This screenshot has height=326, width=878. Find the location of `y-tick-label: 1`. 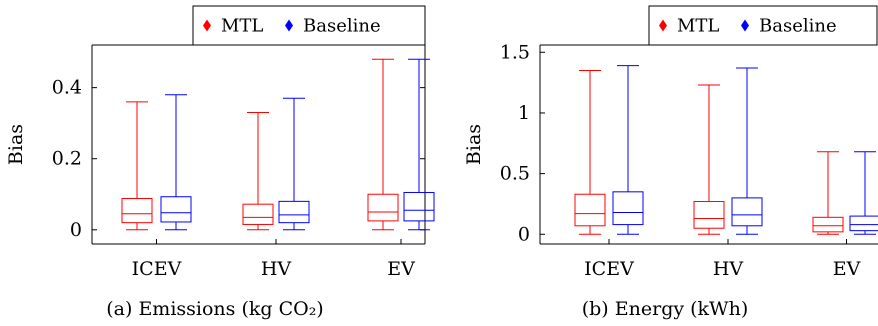

y-tick-label: 1 is located at coordinates (524, 113).